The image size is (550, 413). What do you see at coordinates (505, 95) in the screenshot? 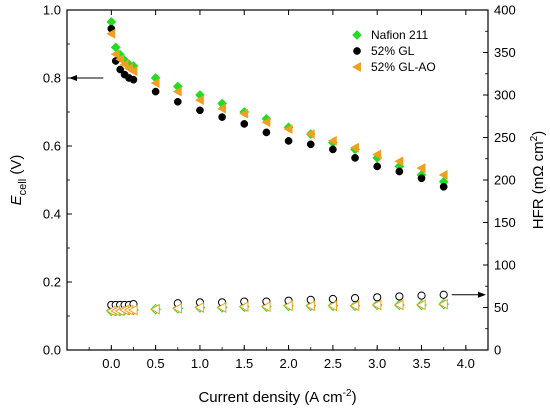
I see `y-right-tick-label: 300` at bounding box center [505, 95].